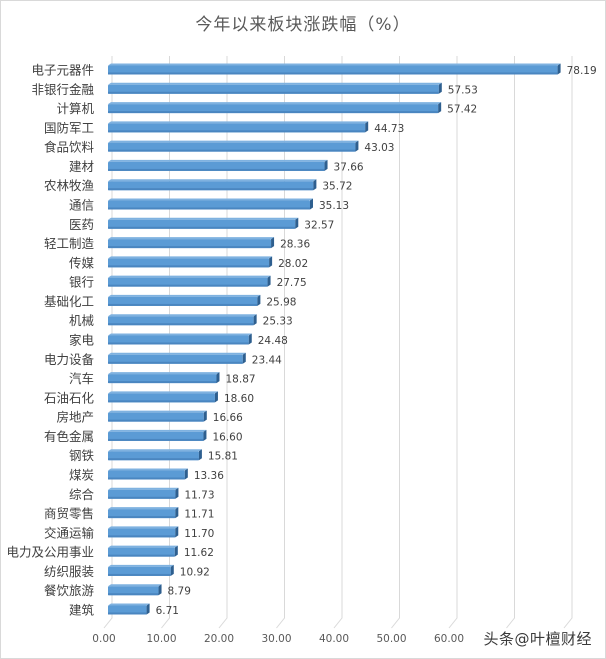 The height and width of the screenshot is (659, 606). What do you see at coordinates (82, 455) in the screenshot?
I see `category-label: 钢铁` at bounding box center [82, 455].